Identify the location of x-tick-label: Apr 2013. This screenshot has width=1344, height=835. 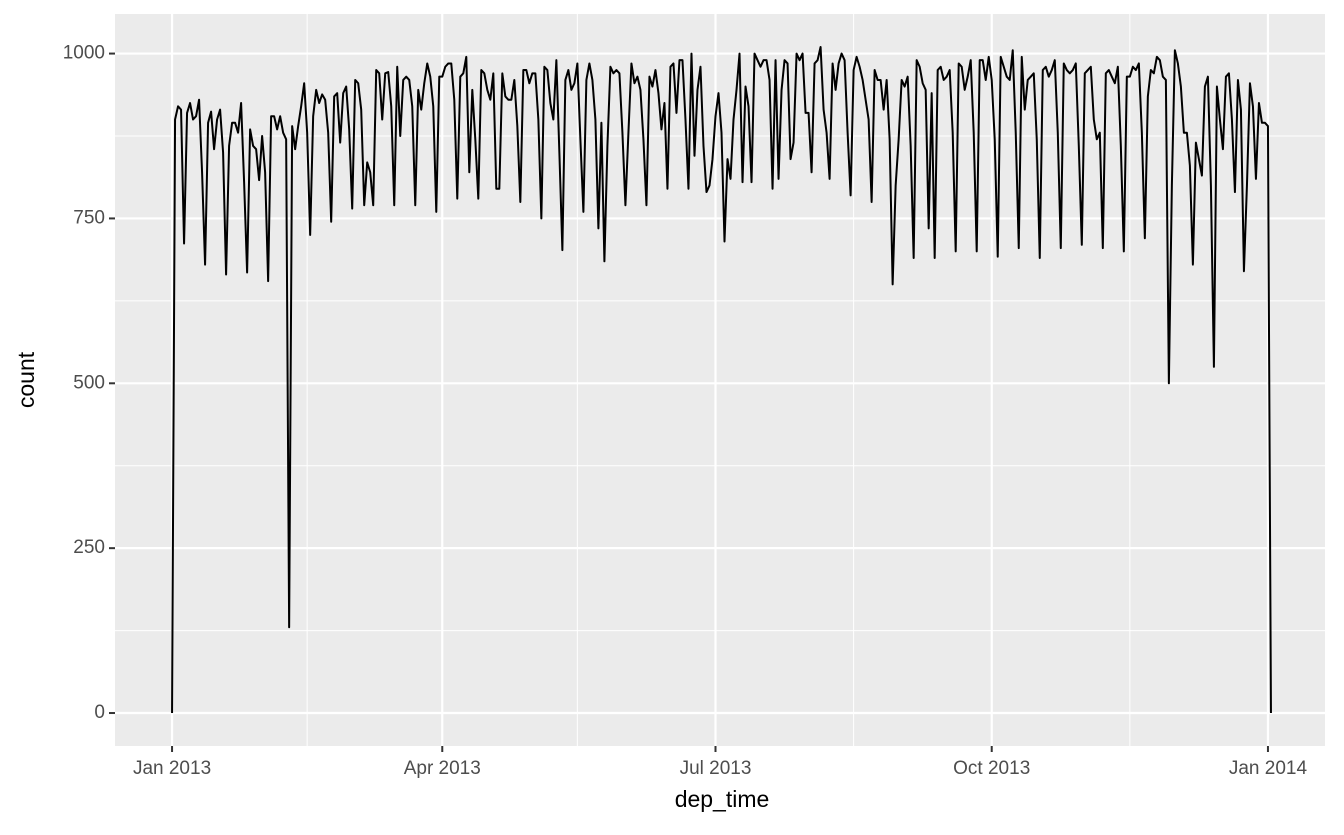
(442, 768).